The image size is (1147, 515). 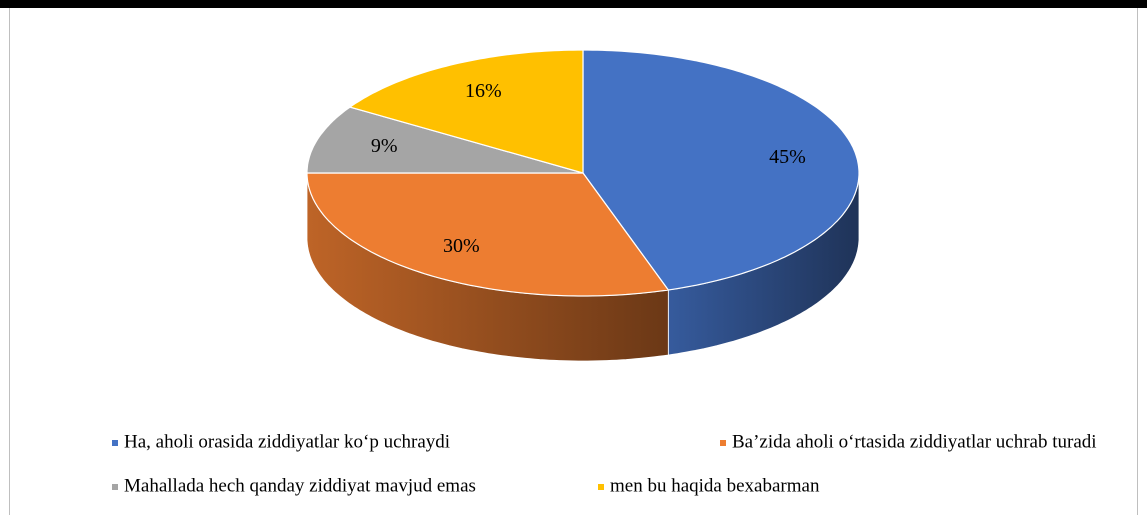 I want to click on data-label: 9%, so click(x=384, y=146).